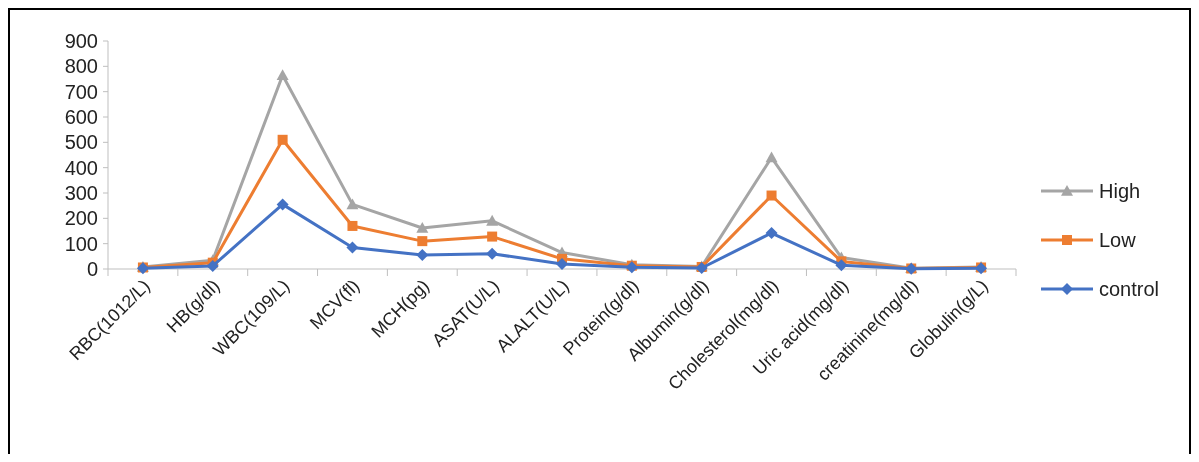 The height and width of the screenshot is (462, 1199). Describe the element at coordinates (81, 91) in the screenshot. I see `y-tick-label: 700` at that location.